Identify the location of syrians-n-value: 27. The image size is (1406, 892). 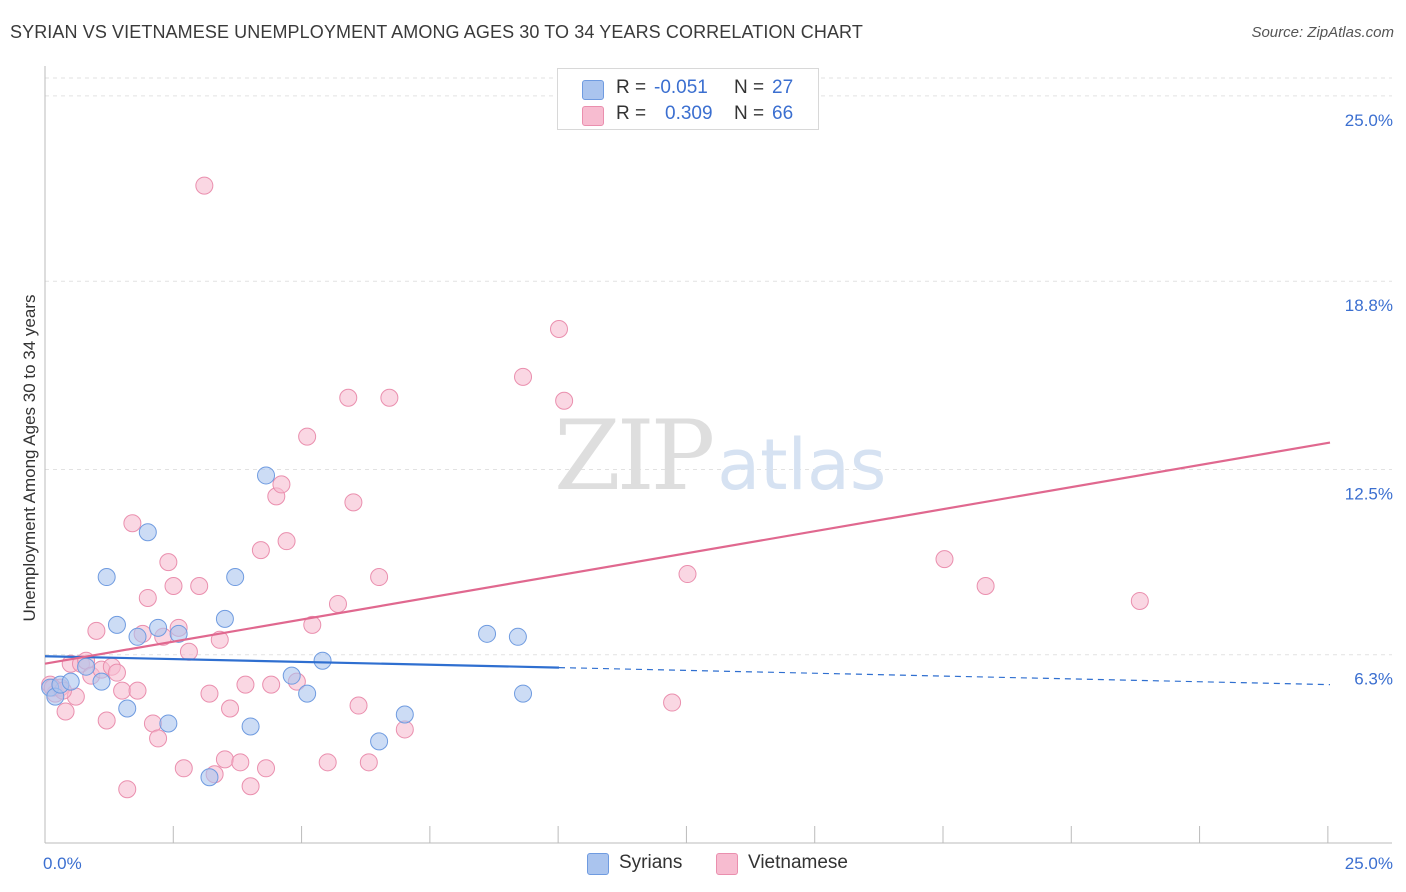
(783, 87).